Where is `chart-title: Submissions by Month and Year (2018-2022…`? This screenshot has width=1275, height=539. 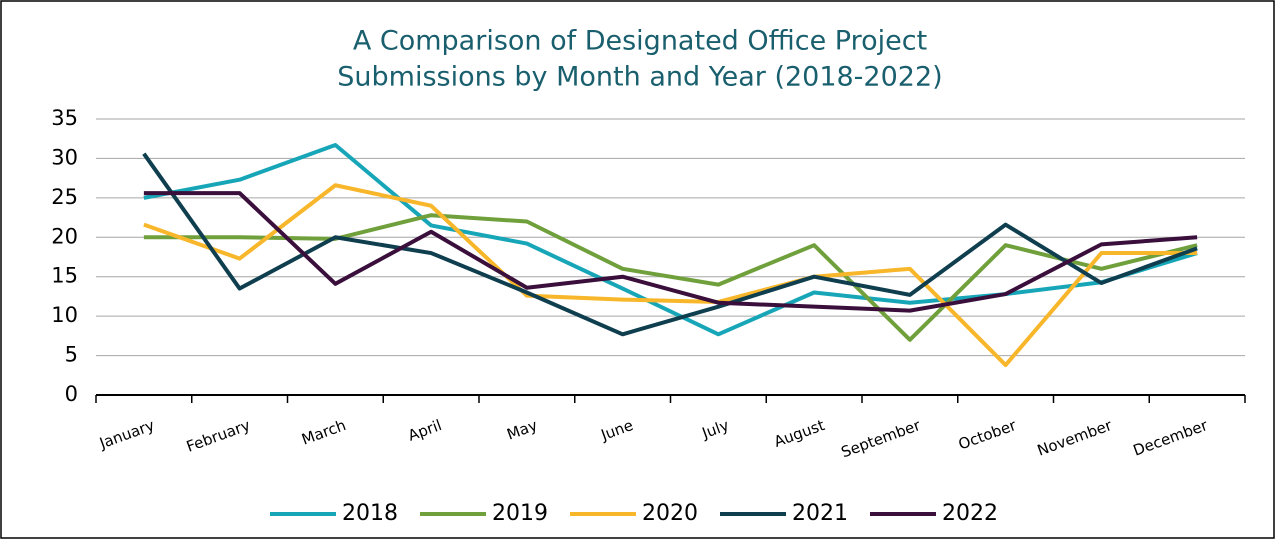 chart-title: Submissions by Month and Year (2018-2022… is located at coordinates (639, 77).